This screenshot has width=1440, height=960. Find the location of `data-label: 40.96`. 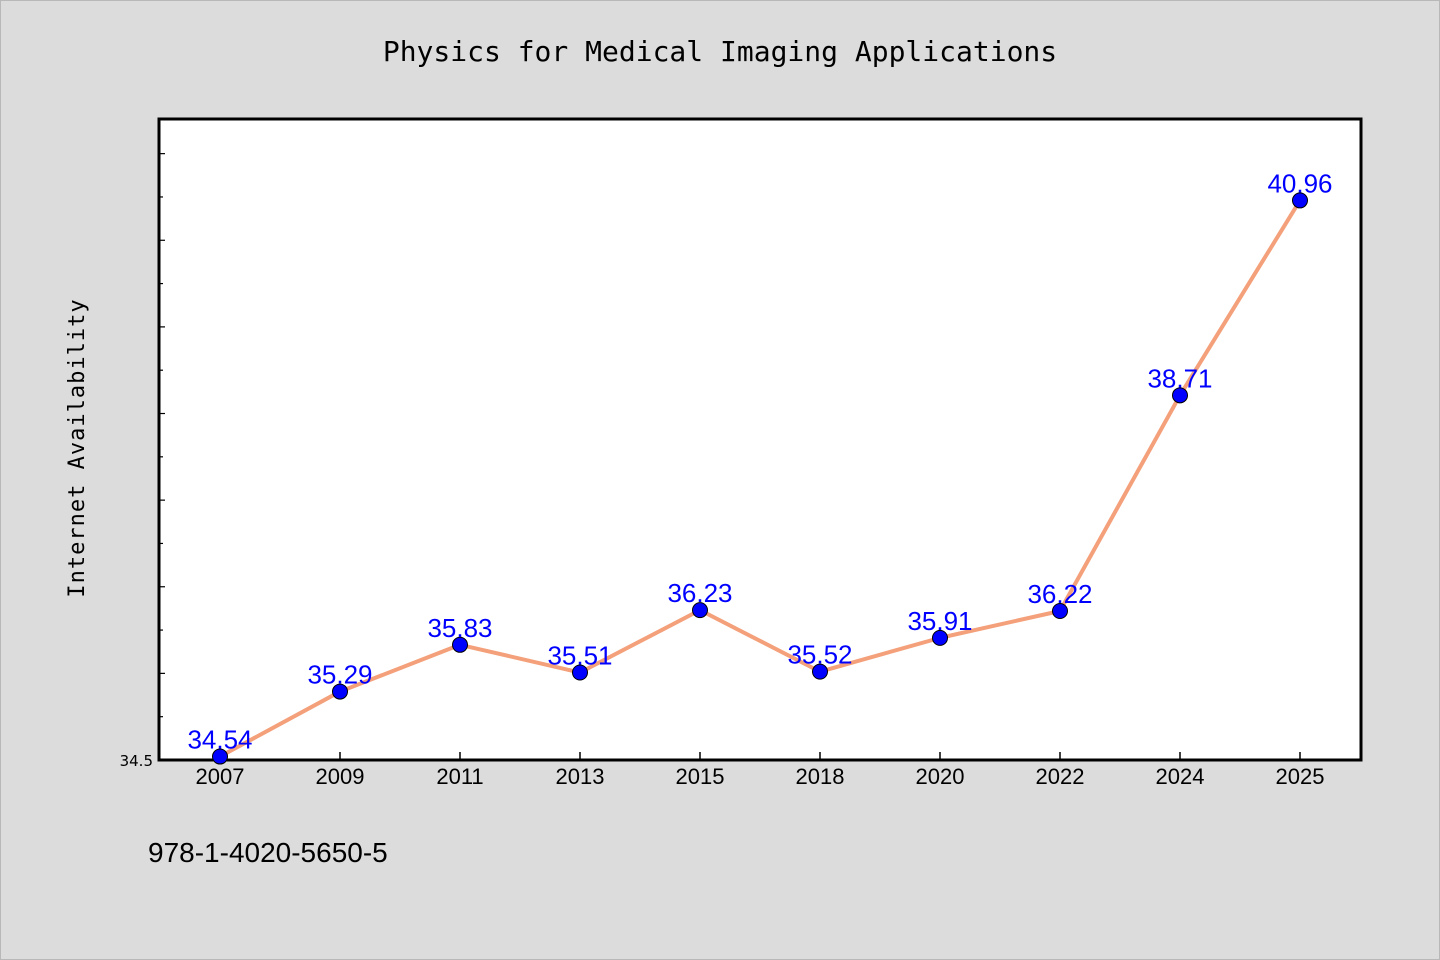

data-label: 40.96 is located at coordinates (1299, 183).